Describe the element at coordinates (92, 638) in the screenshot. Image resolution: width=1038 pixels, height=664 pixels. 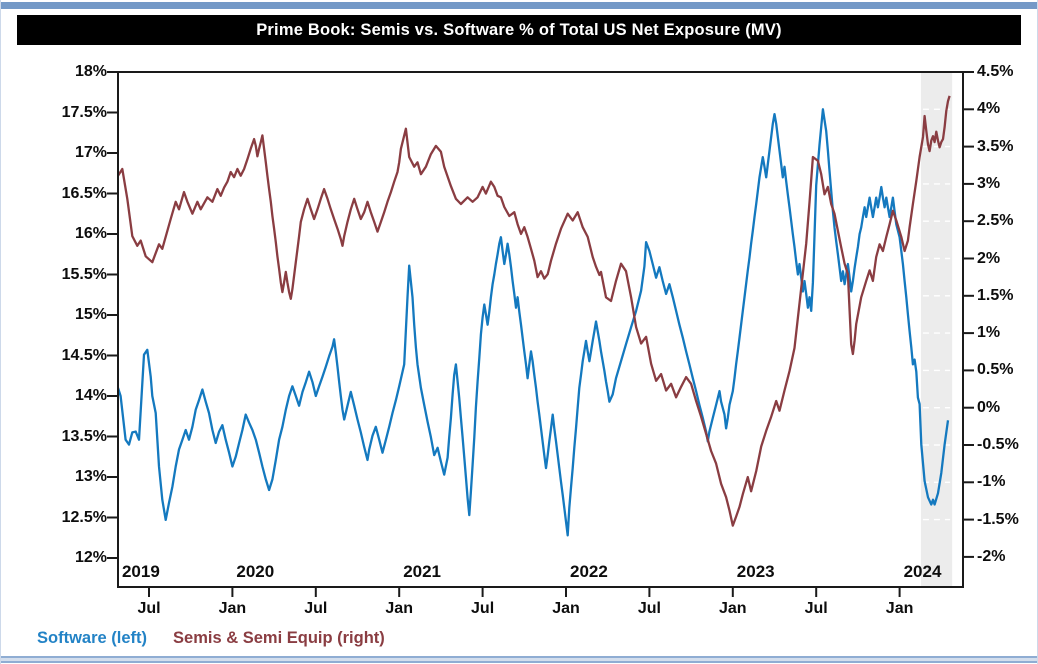
I see `legend-item-software: Software (left)` at that location.